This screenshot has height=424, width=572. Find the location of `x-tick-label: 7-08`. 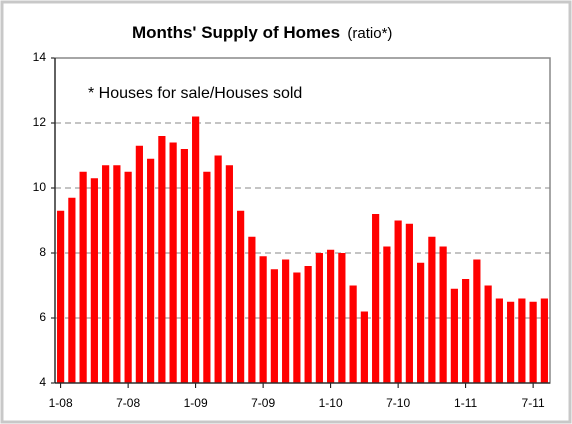

x-tick-label: 7-08 is located at coordinates (128, 403).